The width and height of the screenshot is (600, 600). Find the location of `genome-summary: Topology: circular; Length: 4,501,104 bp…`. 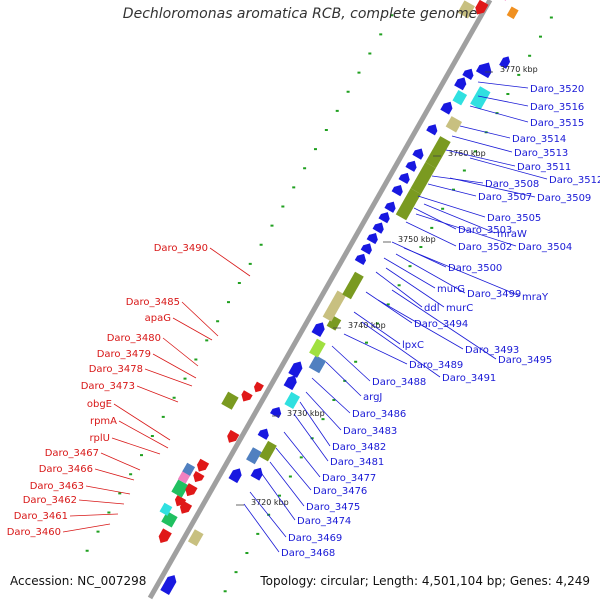

genome-summary: Topology: circular; Length: 4,501,104 bp… is located at coordinates (425, 581).